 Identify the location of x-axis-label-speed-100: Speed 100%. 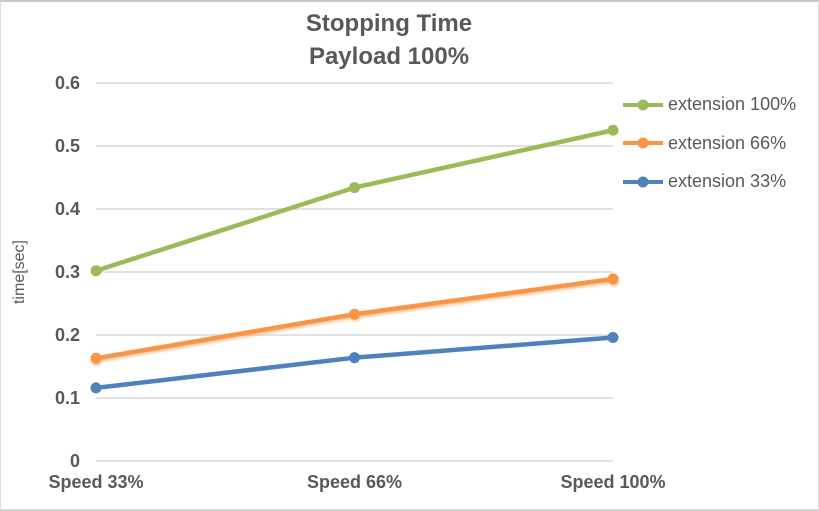
(612, 482).